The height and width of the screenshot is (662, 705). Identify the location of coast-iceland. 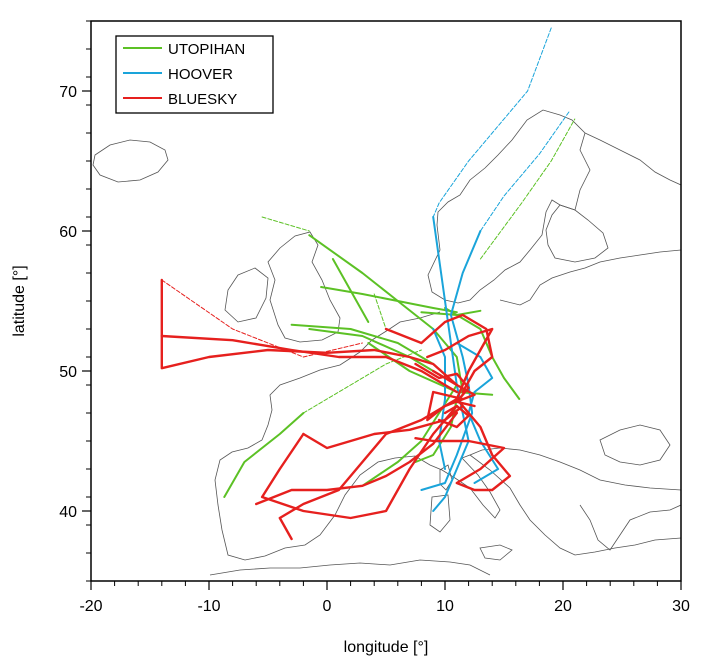
(130, 161).